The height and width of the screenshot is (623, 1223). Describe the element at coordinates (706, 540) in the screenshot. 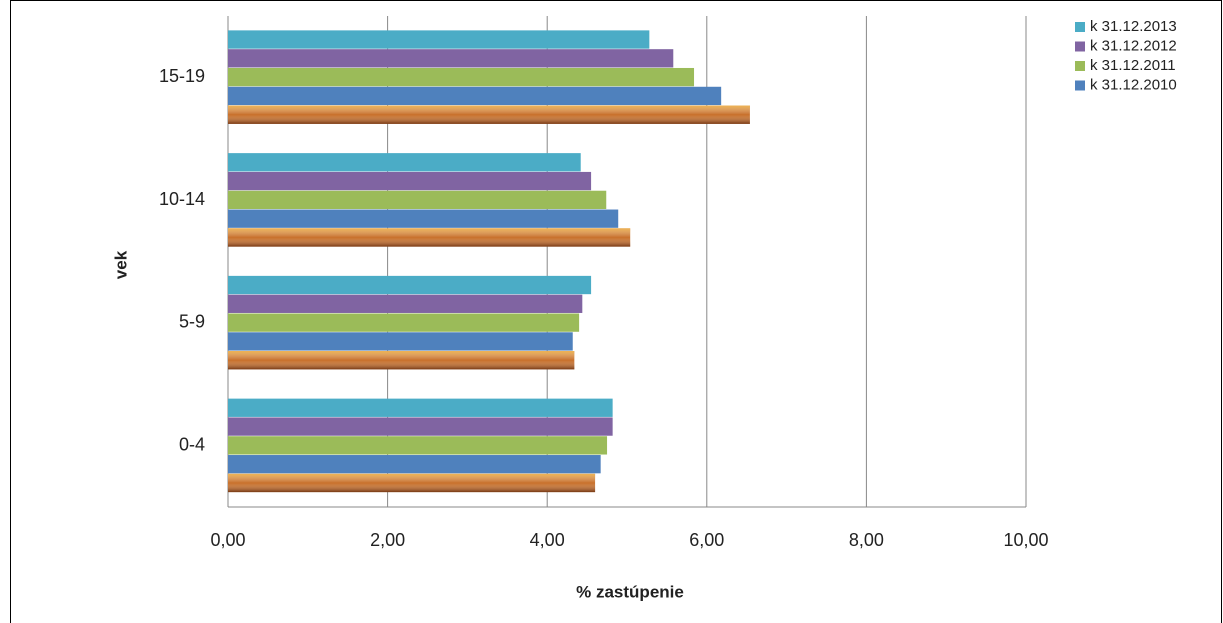

I see `x-tick-label: 6,00` at that location.